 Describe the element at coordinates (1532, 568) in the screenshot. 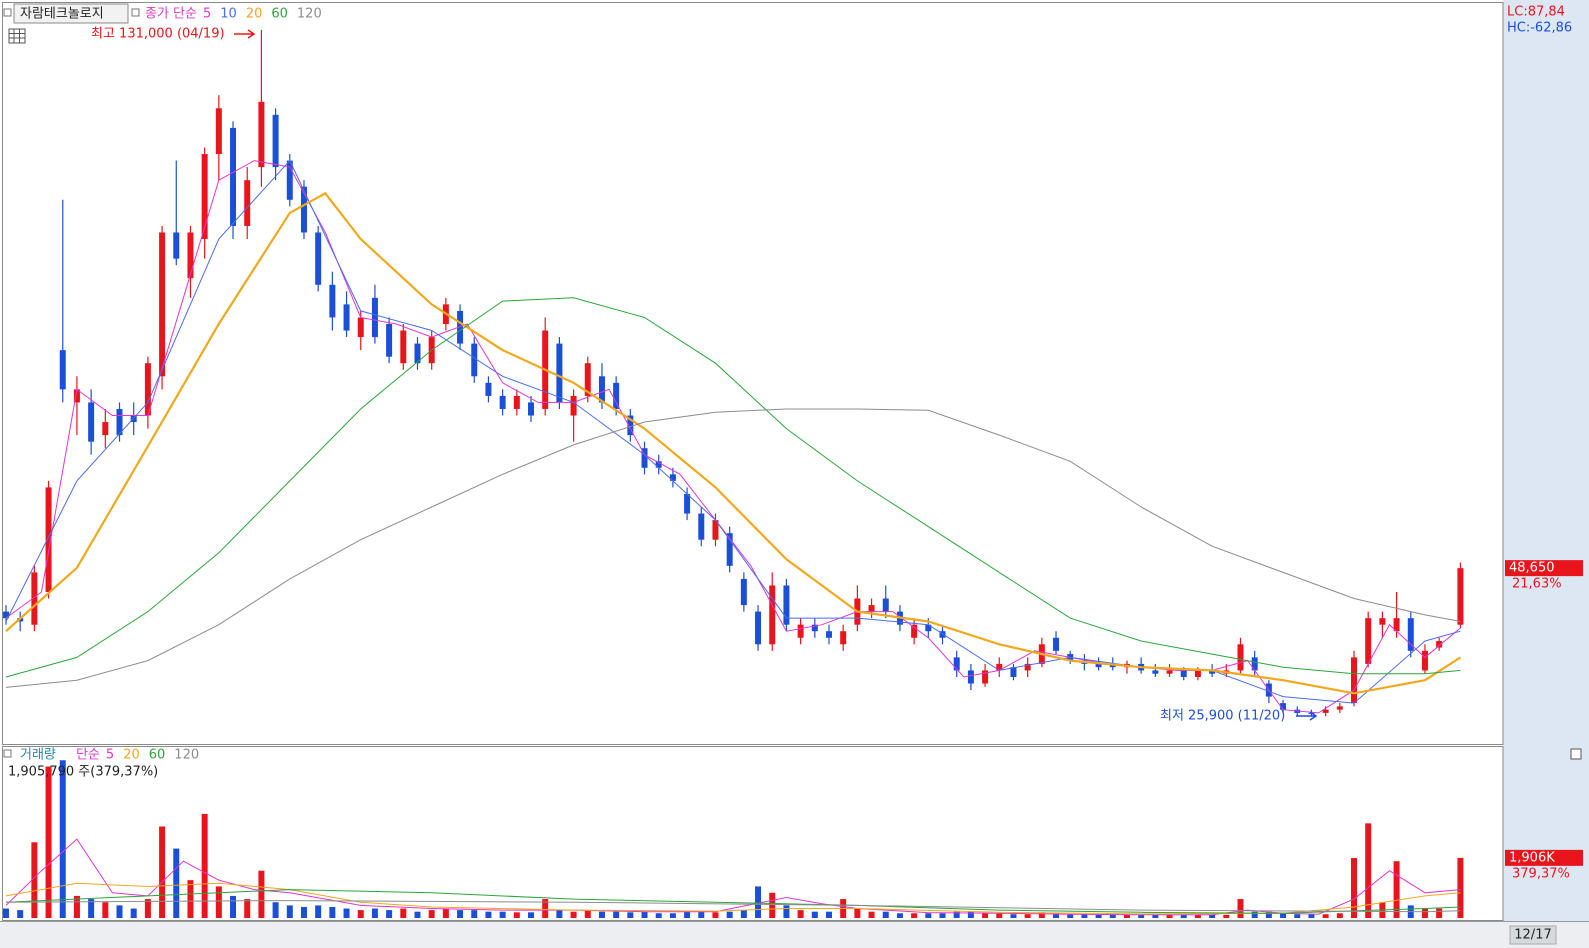

I see `last-price-label: 48,650` at that location.